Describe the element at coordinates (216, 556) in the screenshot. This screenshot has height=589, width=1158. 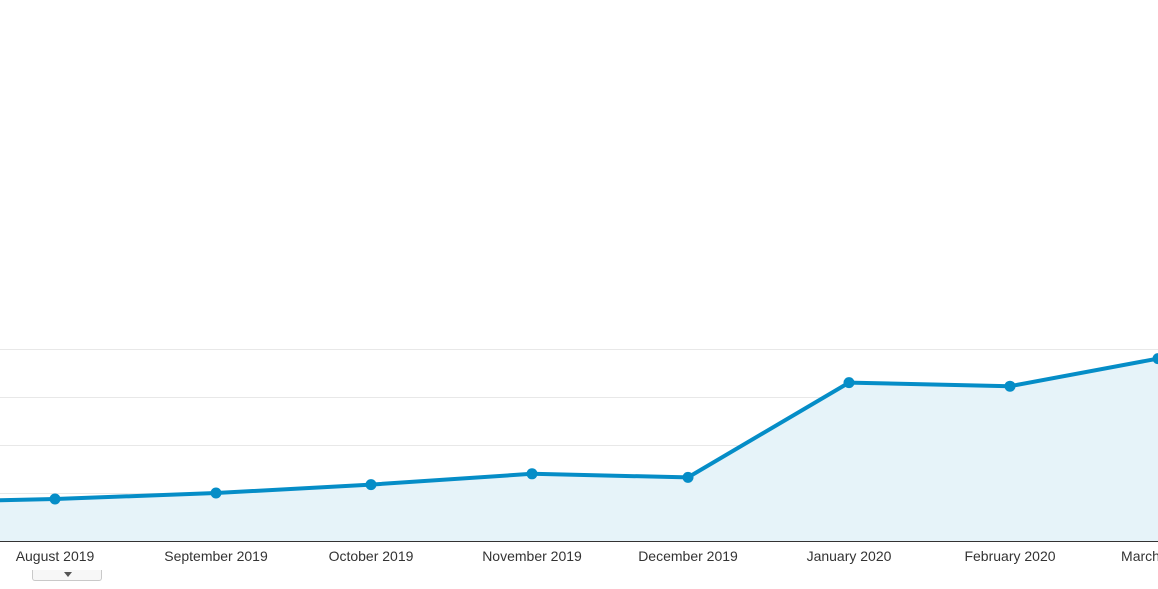
I see `x-tick-label: September 2019` at that location.